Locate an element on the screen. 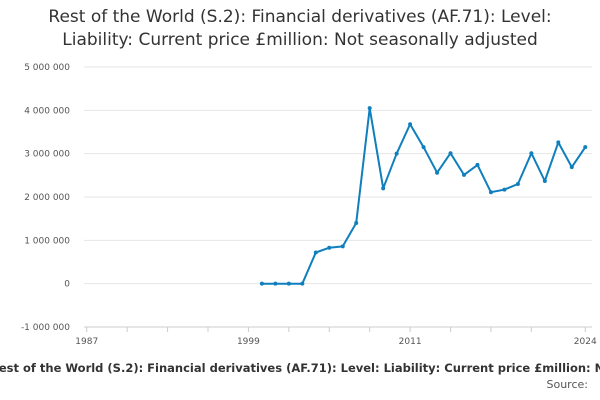 The height and width of the screenshot is (400, 600). x-tick-label: 2024 is located at coordinates (585, 342).